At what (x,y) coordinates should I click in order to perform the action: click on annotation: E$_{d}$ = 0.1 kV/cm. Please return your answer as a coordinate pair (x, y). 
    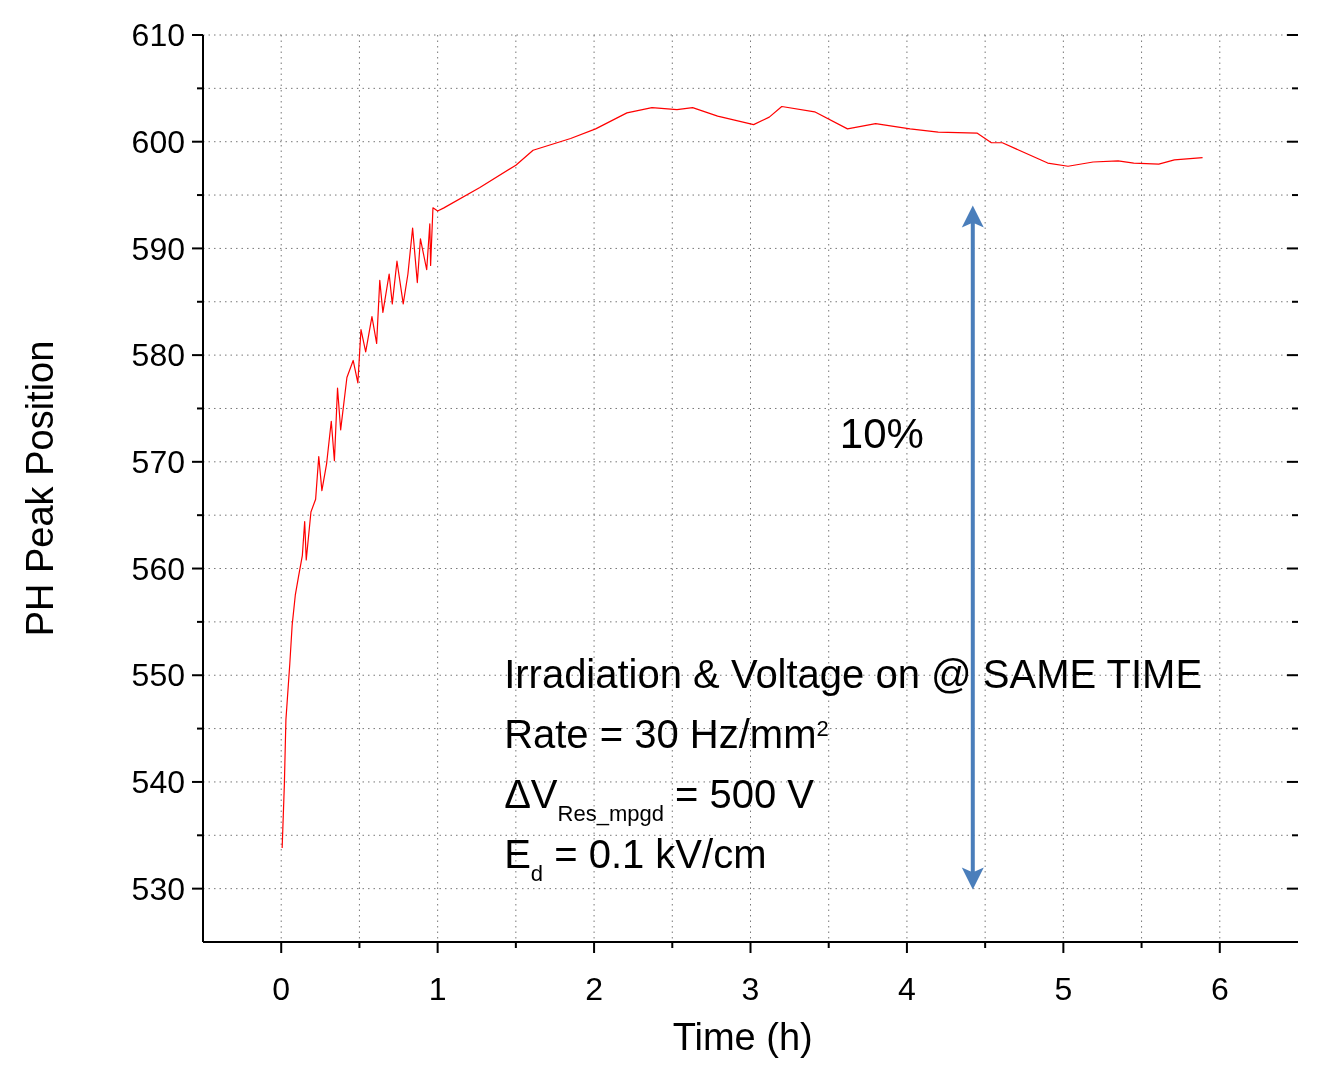
    Looking at the image, I should click on (635, 859).